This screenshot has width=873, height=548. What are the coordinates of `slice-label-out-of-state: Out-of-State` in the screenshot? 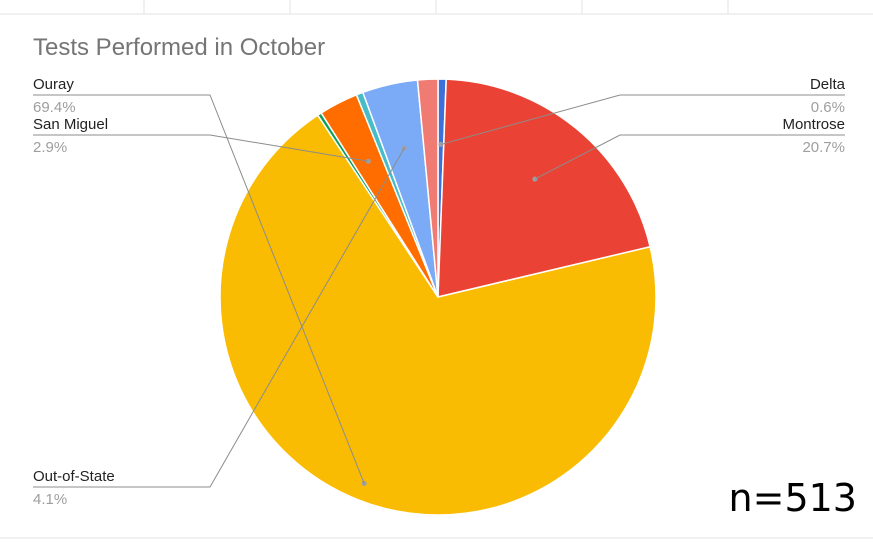 It's located at (74, 476).